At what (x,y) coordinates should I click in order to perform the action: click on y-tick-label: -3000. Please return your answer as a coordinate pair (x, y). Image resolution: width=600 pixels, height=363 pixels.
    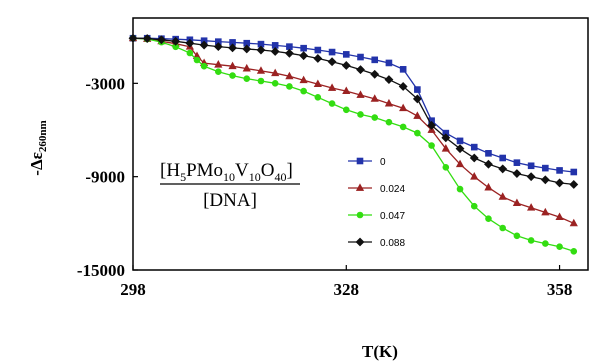
    Looking at the image, I should click on (105, 83).